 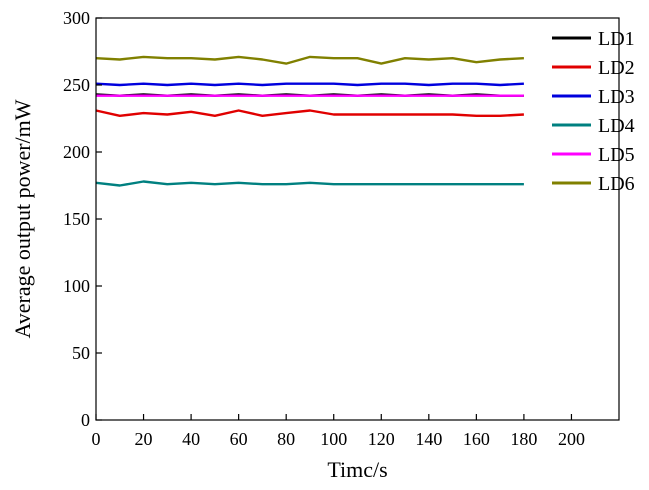 I want to click on legend-label-ld4: LD4, so click(x=616, y=126).